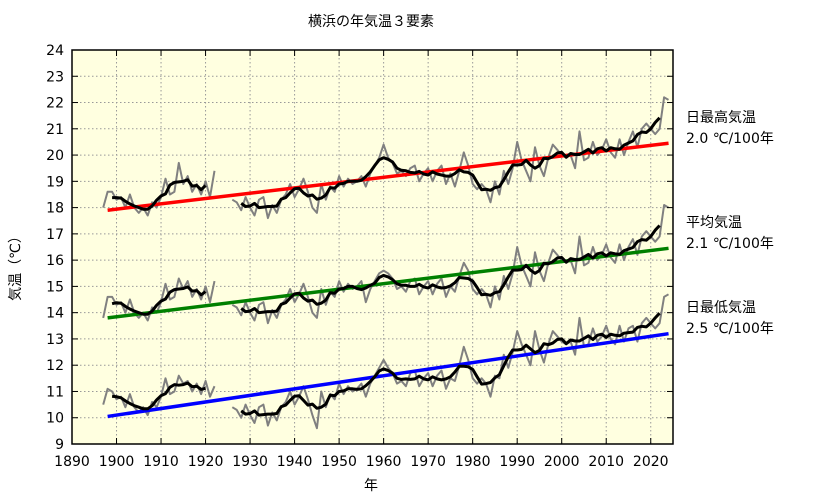  I want to click on y-tick-label: 21, so click(55, 130).